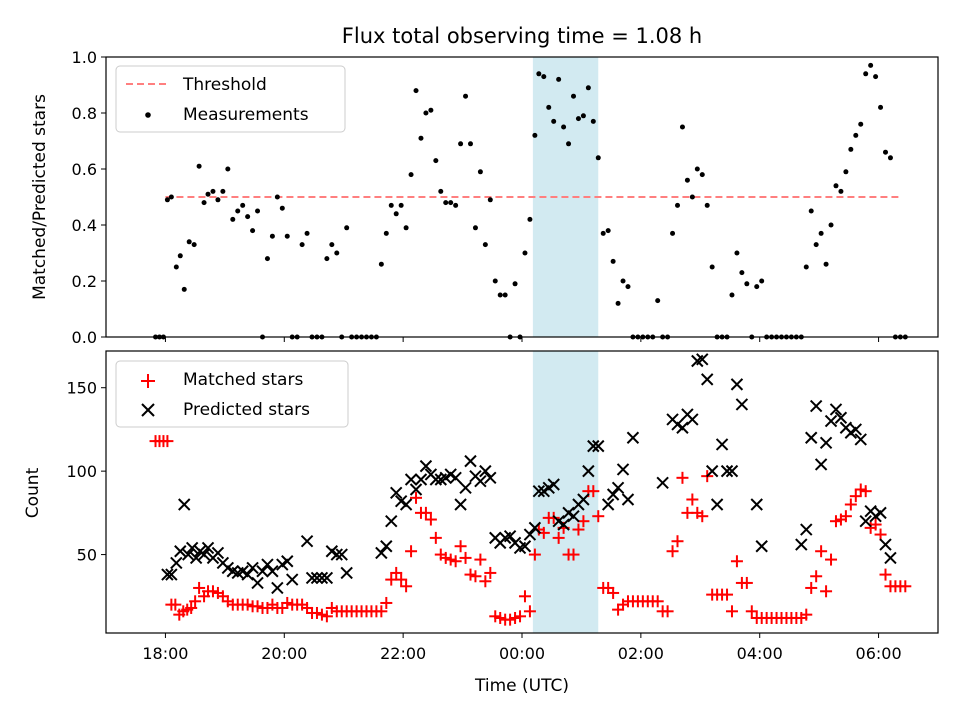 The height and width of the screenshot is (724, 960). I want to click on y-tick-label: 100, so click(81, 471).